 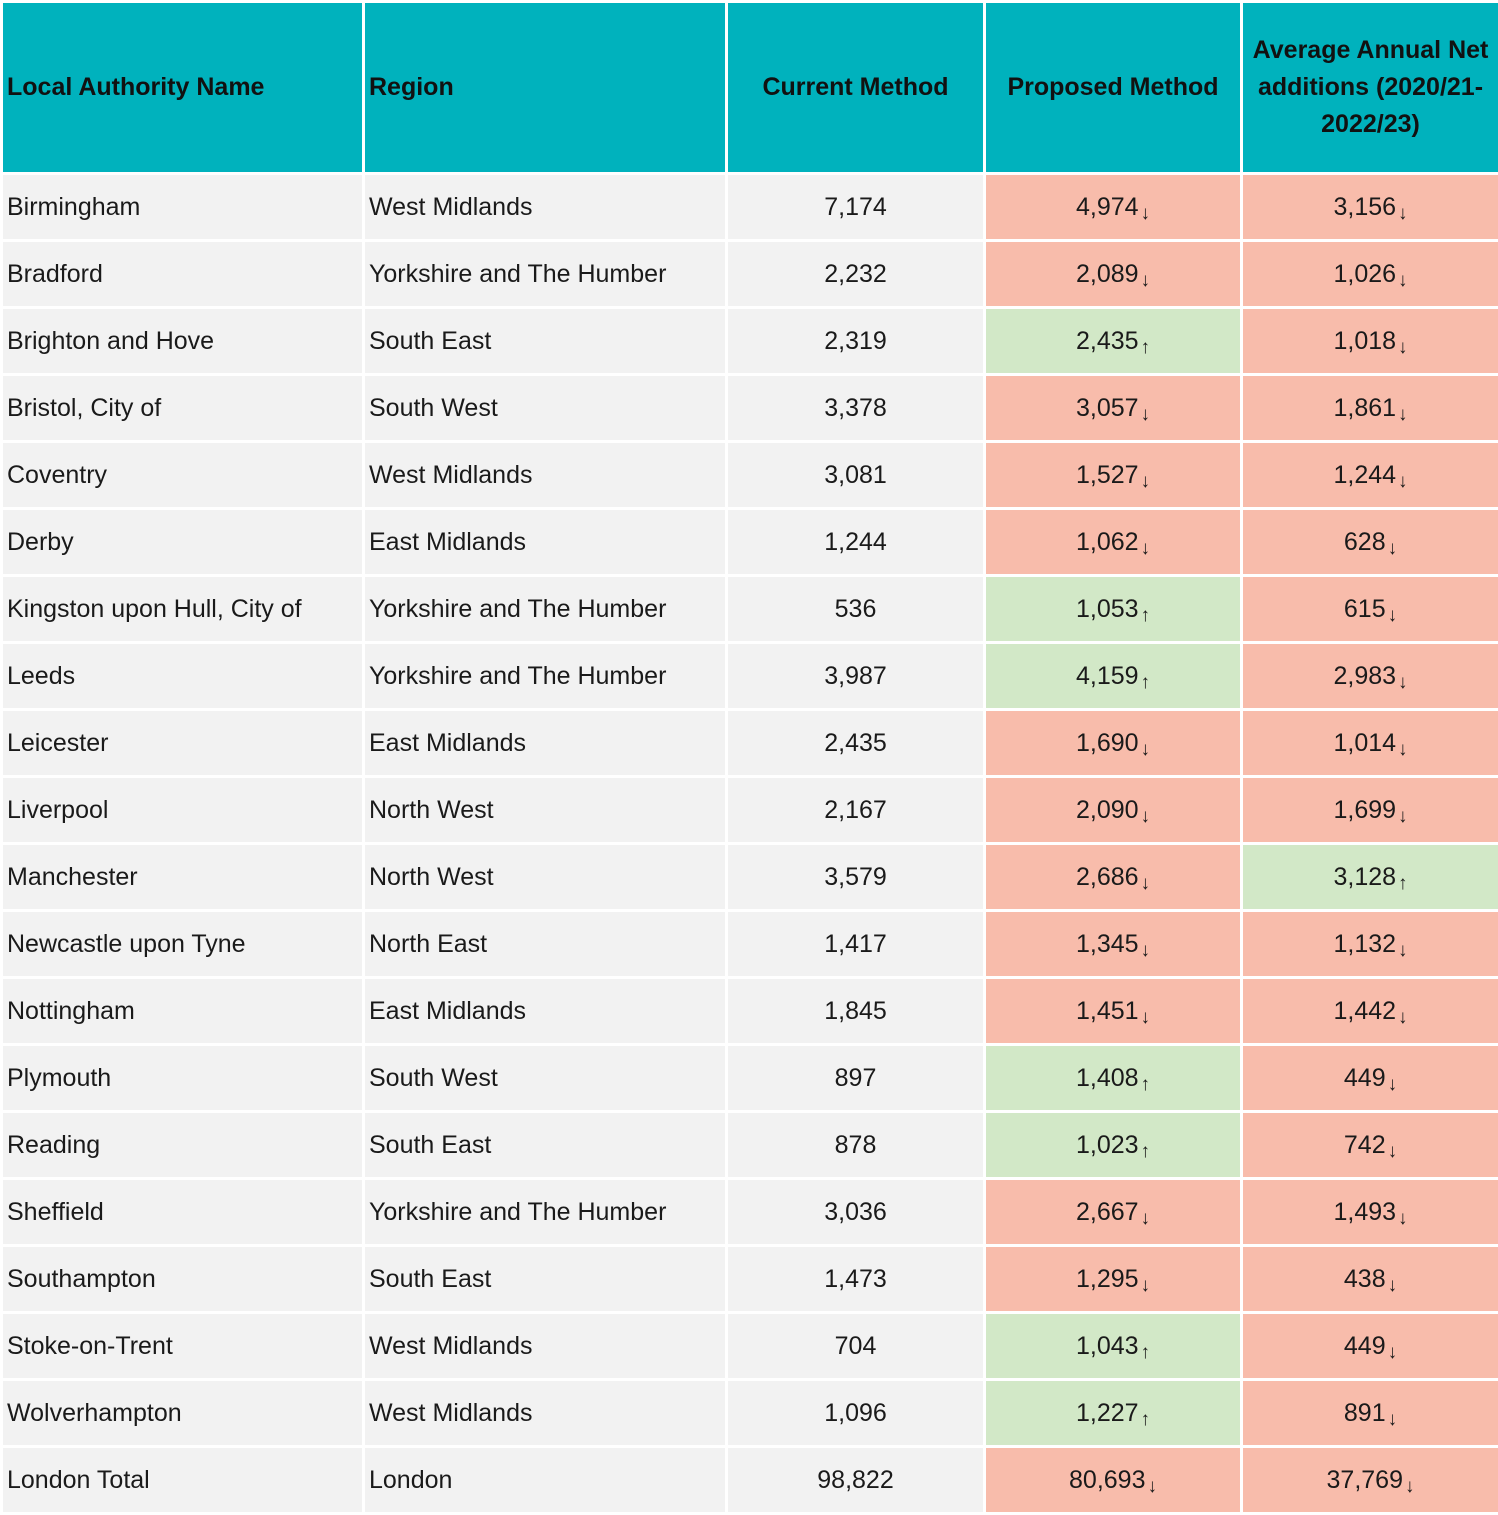 I want to click on current-method-cell-value: 3,081, so click(x=855, y=475).